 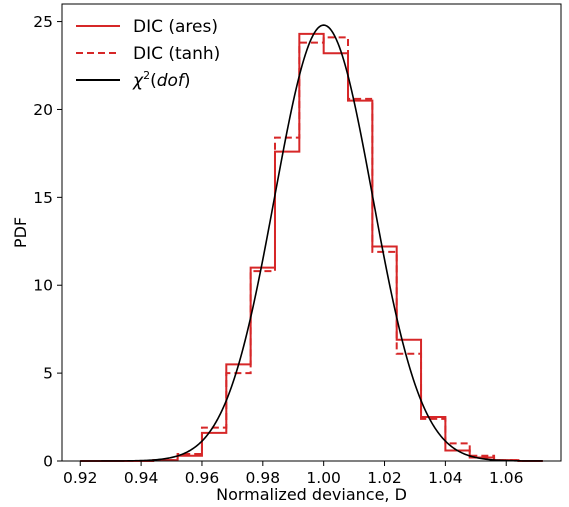 What do you see at coordinates (506, 478) in the screenshot?
I see `x-tick-label: 1.06` at bounding box center [506, 478].